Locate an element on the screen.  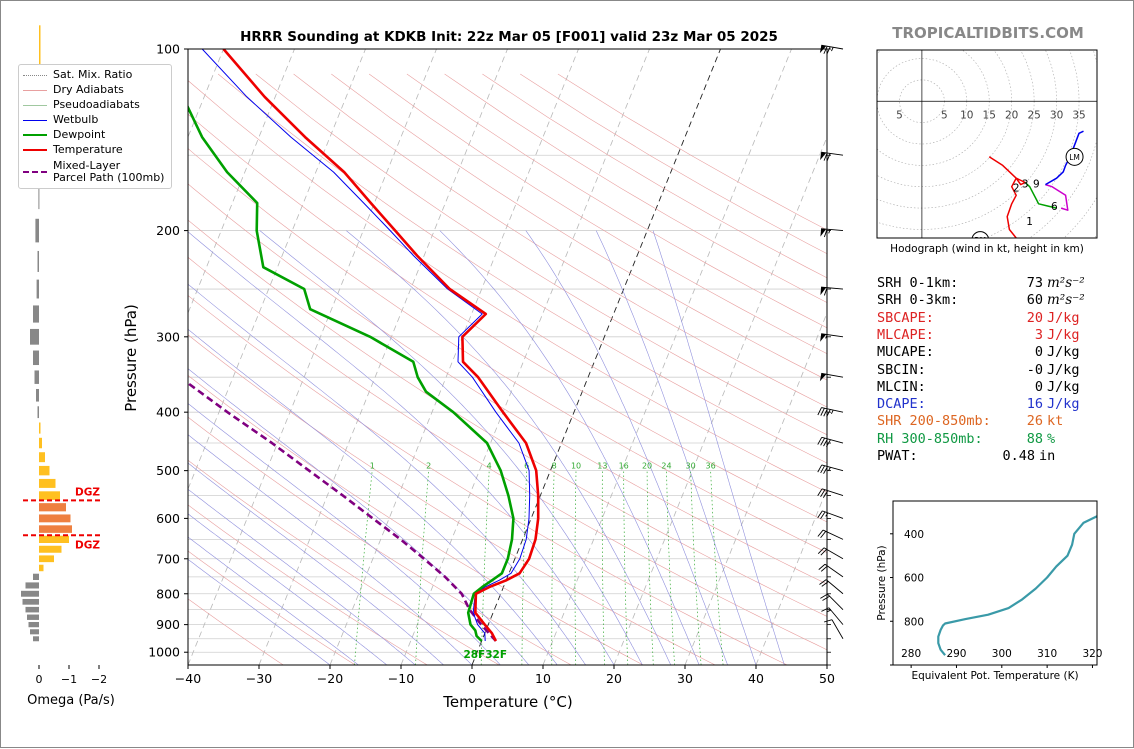
stat-unit: m²s⁻² is located at coordinates (1066, 283).